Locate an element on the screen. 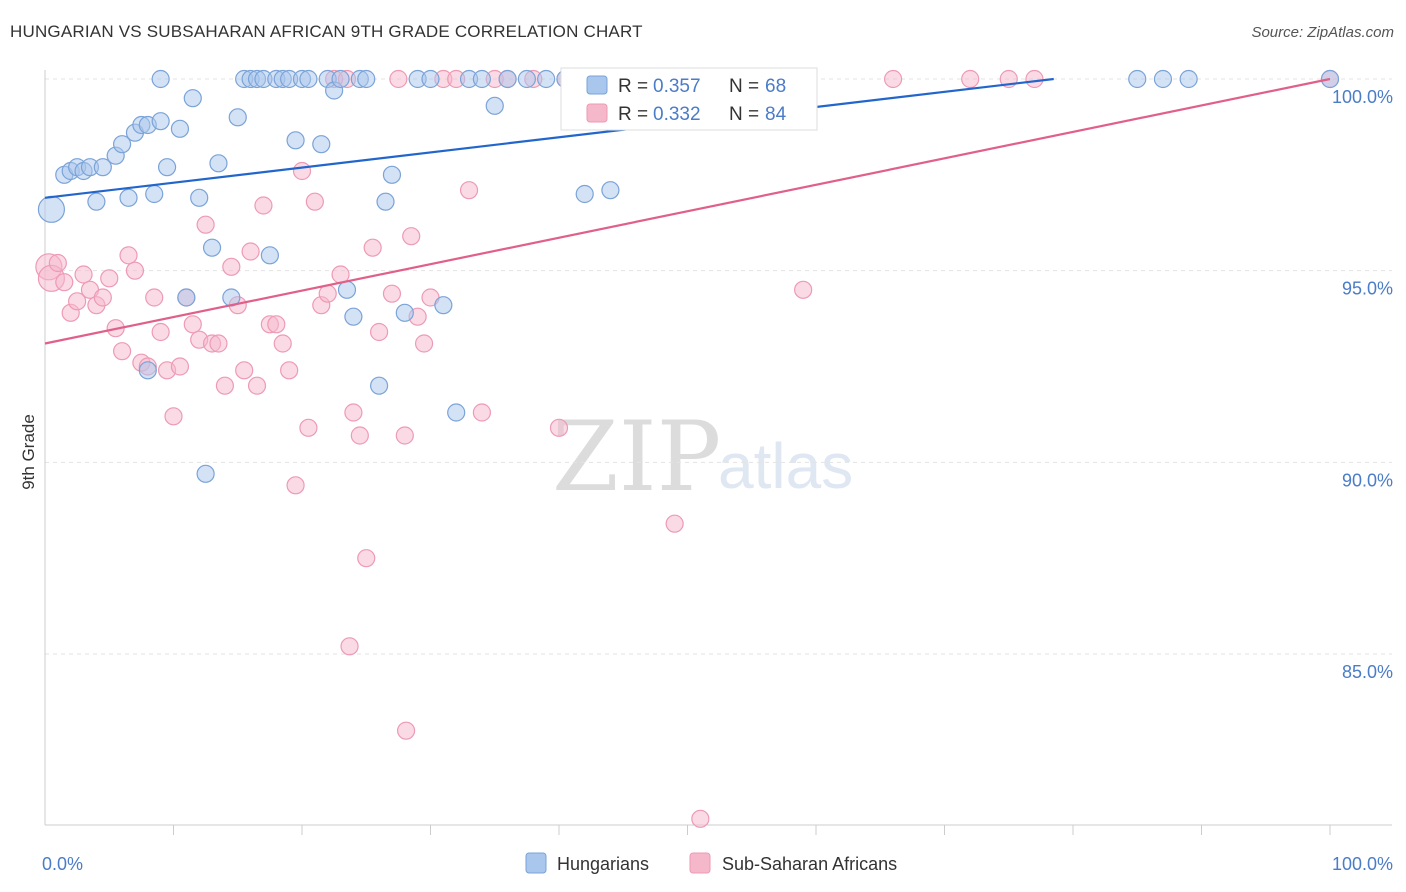 The width and height of the screenshot is (1406, 892). legend-r-value-1: 0.357 is located at coordinates (677, 86).